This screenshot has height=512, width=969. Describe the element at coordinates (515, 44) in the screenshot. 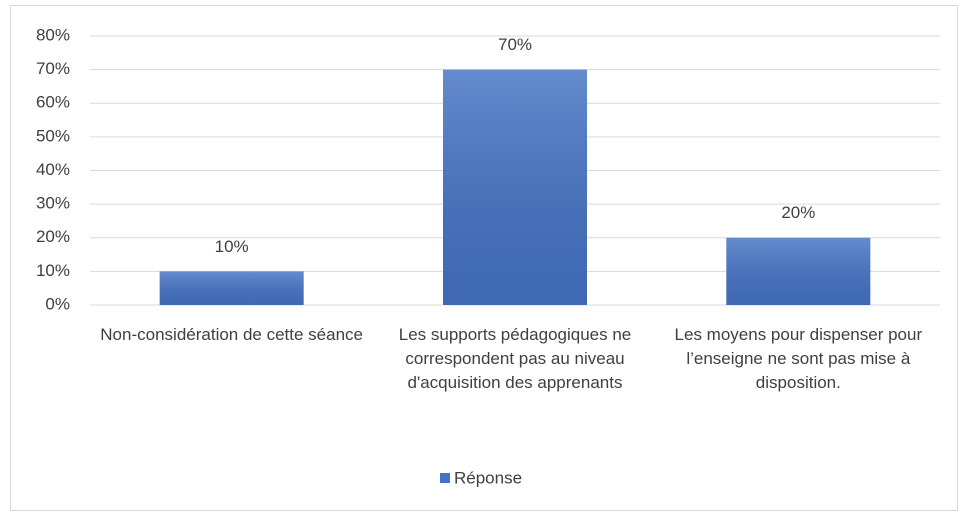

I see `data-label: 70%` at that location.